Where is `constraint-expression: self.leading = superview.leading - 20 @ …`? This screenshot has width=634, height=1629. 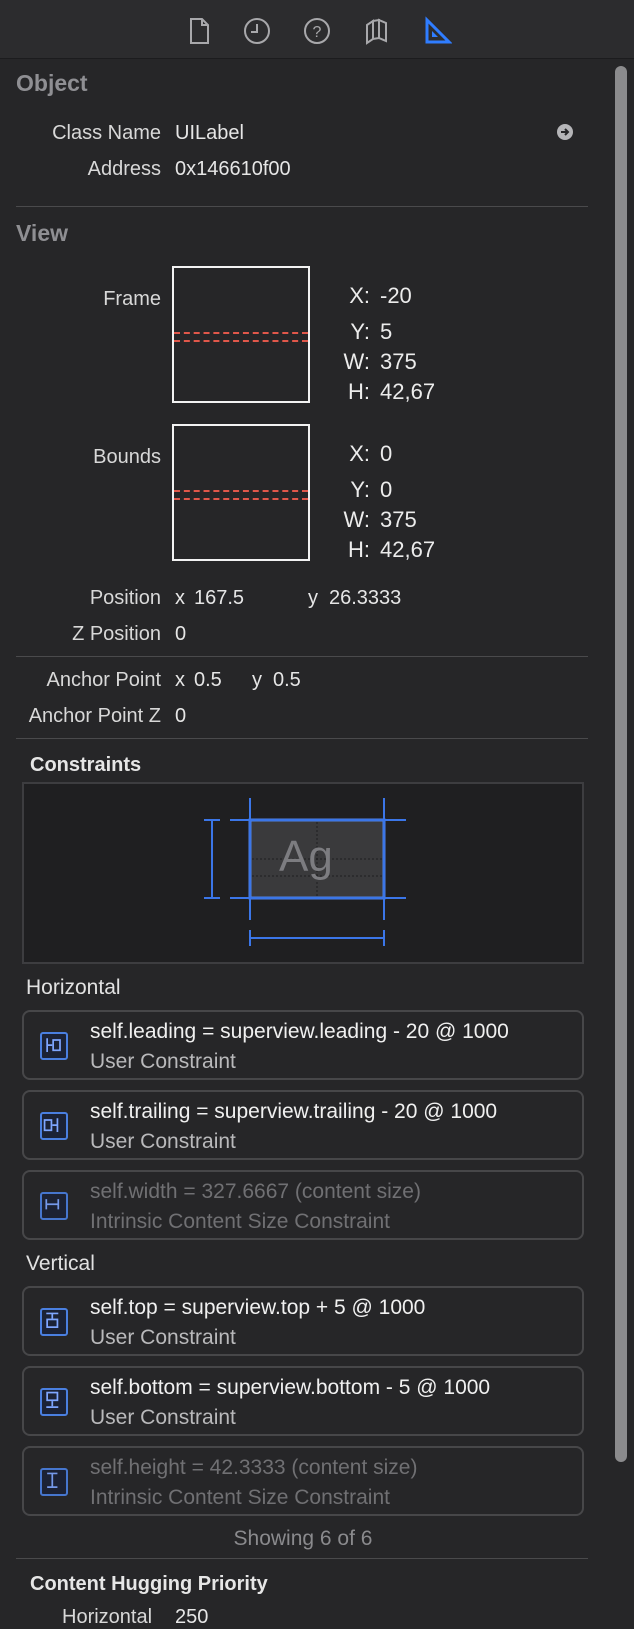
constraint-expression: self.leading = superview.leading - 20 @ … is located at coordinates (299, 1031).